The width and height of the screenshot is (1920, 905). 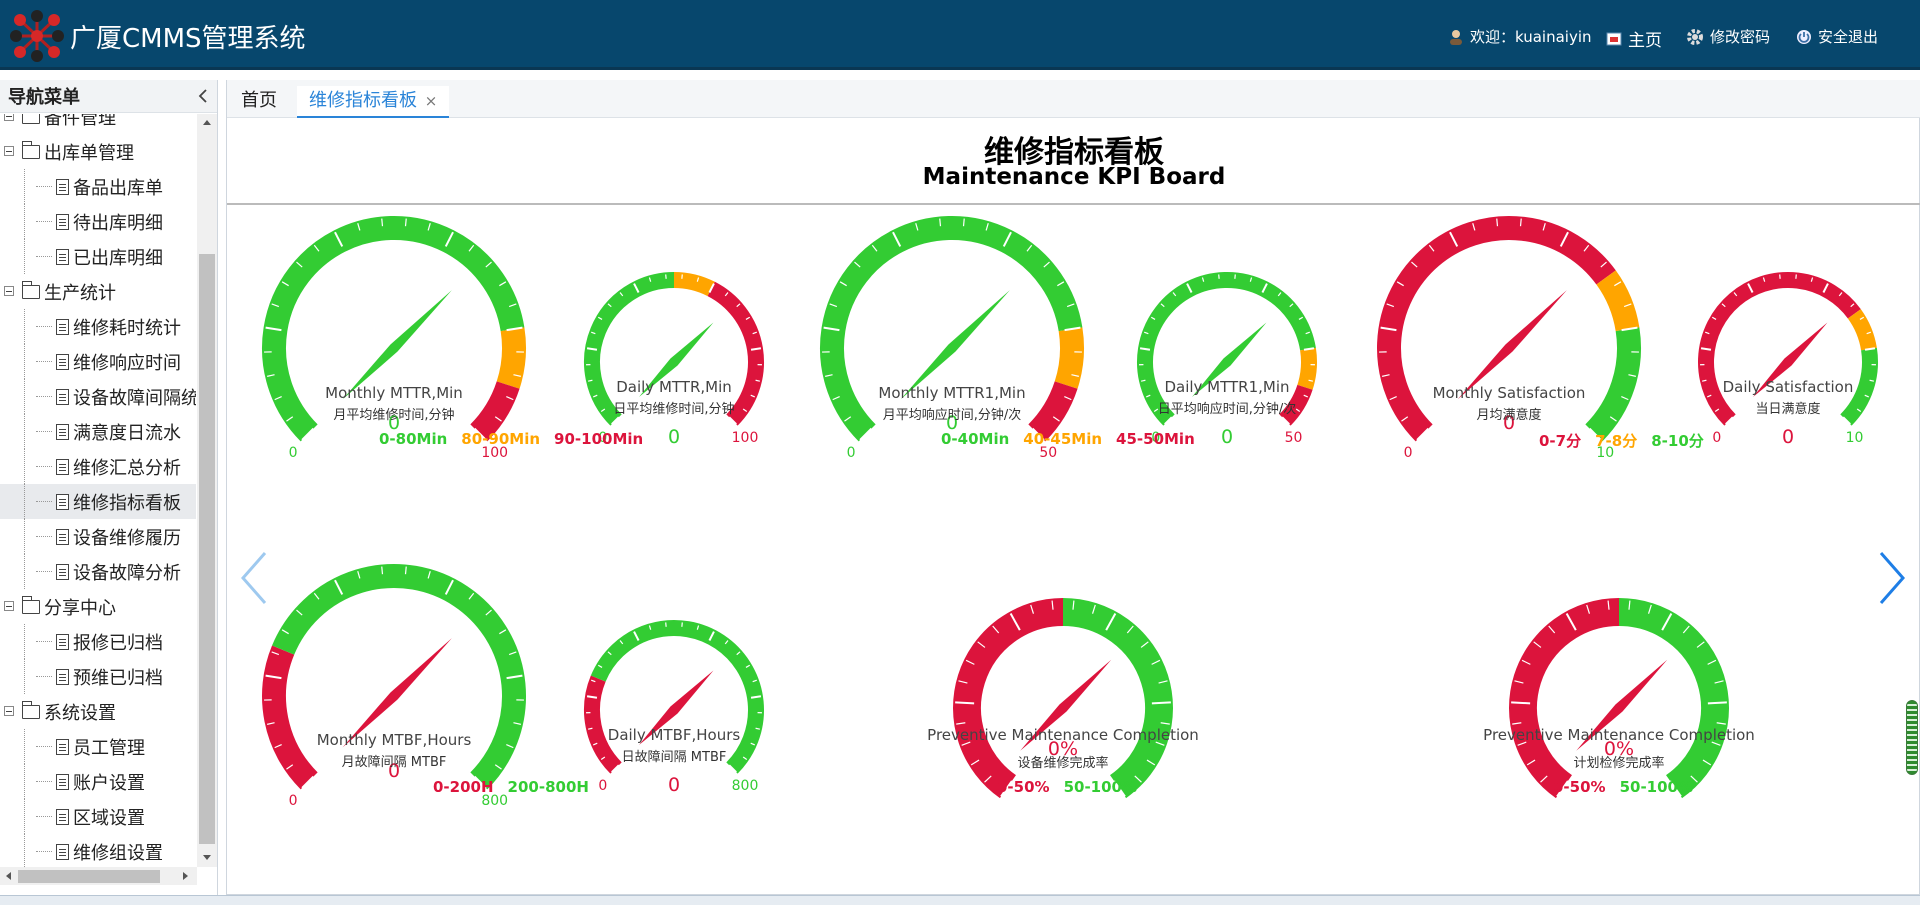 I want to click on nav-item: 维修响应时间, so click(x=98, y=361).